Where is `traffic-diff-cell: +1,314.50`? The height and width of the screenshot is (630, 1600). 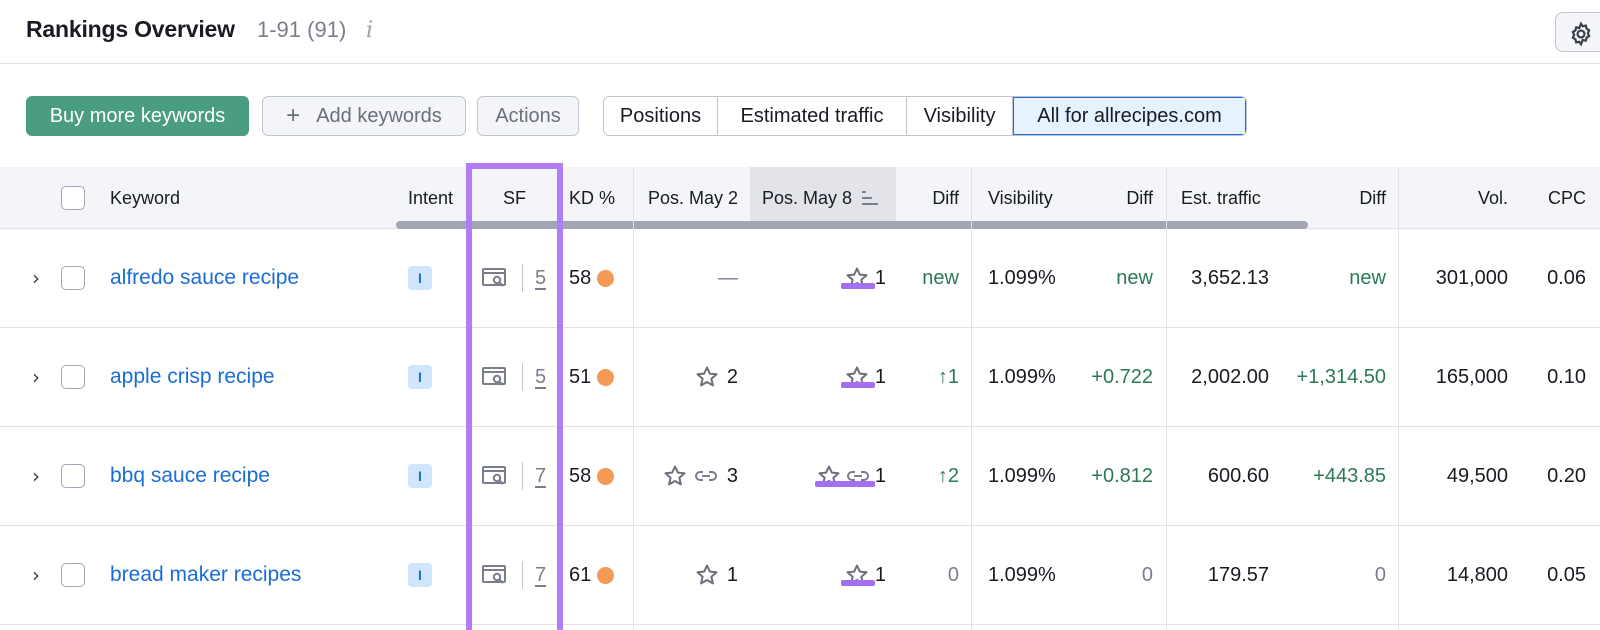
traffic-diff-cell: +1,314.50 is located at coordinates (1341, 376).